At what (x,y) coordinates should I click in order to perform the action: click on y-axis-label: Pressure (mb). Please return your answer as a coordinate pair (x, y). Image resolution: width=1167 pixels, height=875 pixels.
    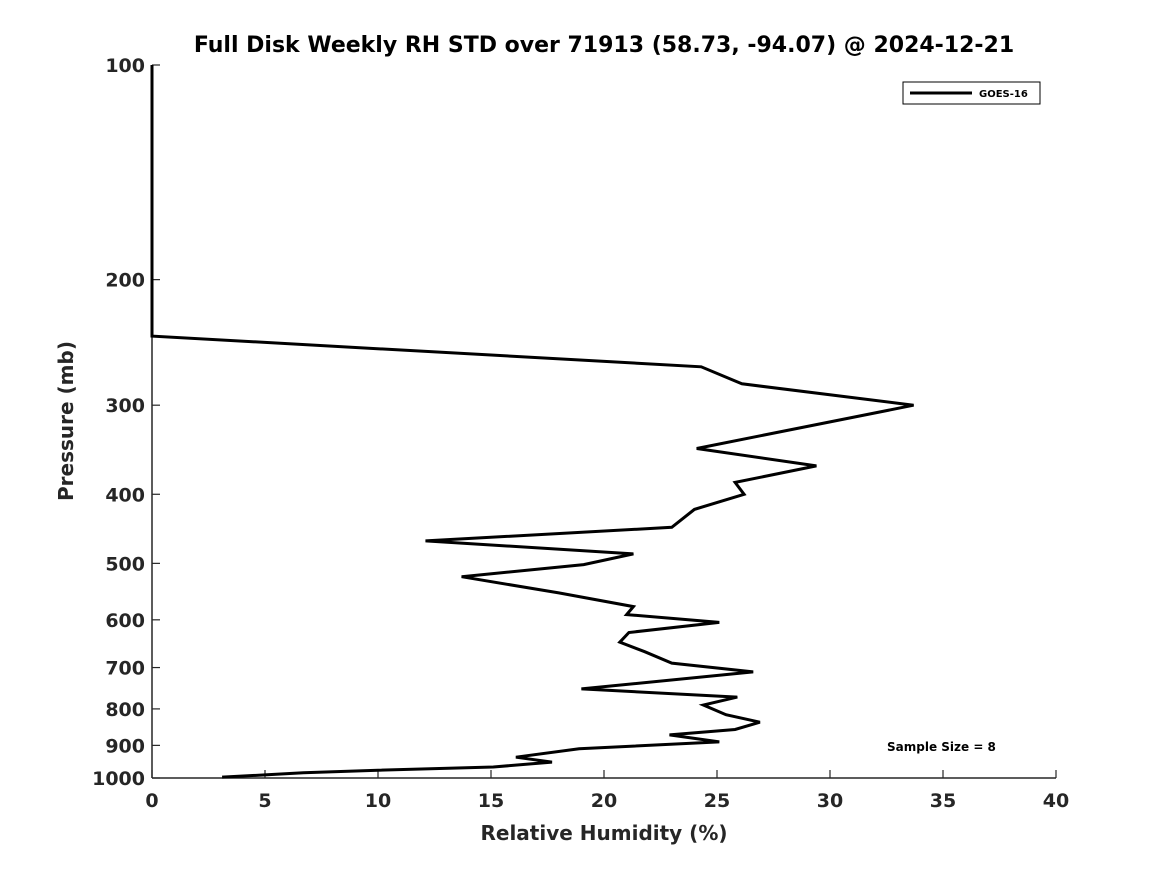
    Looking at the image, I should click on (66, 421).